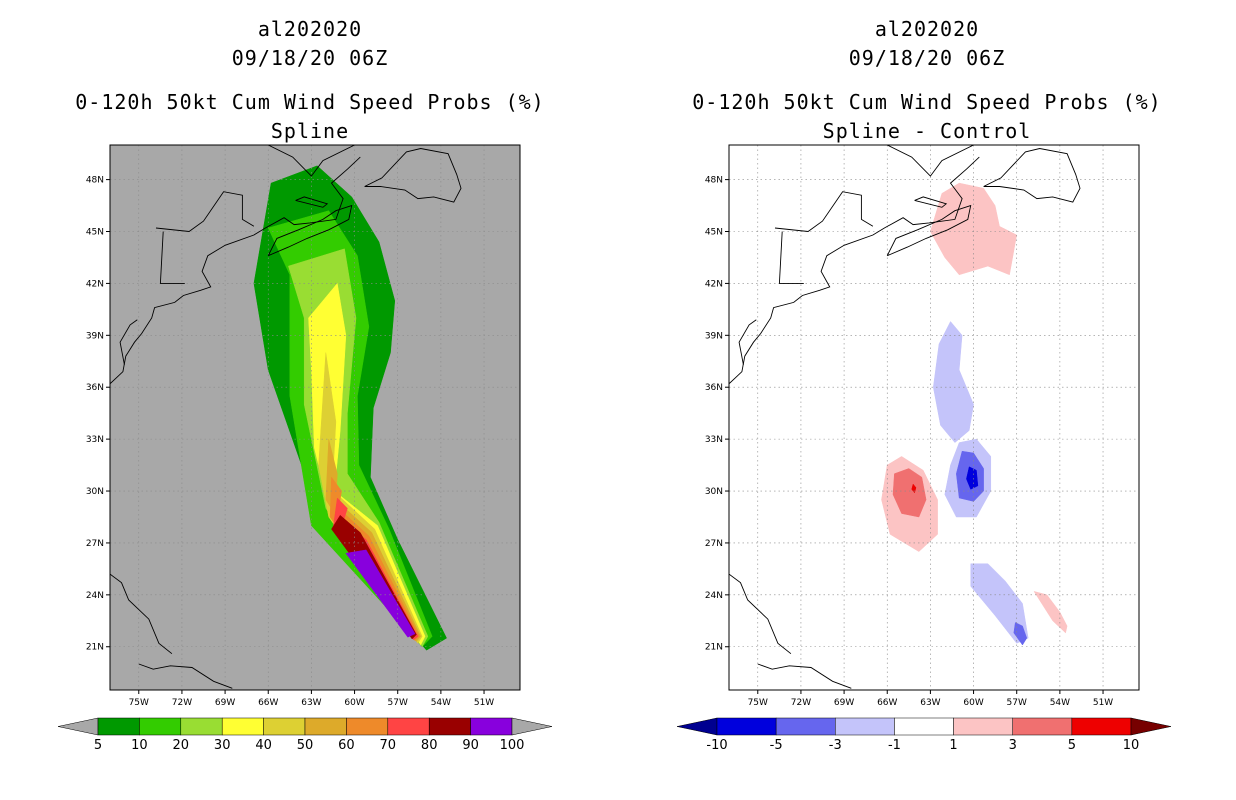 This screenshot has width=1236, height=800. What do you see at coordinates (887, 703) in the screenshot?
I see `right-xtick-label-3: 66W` at bounding box center [887, 703].